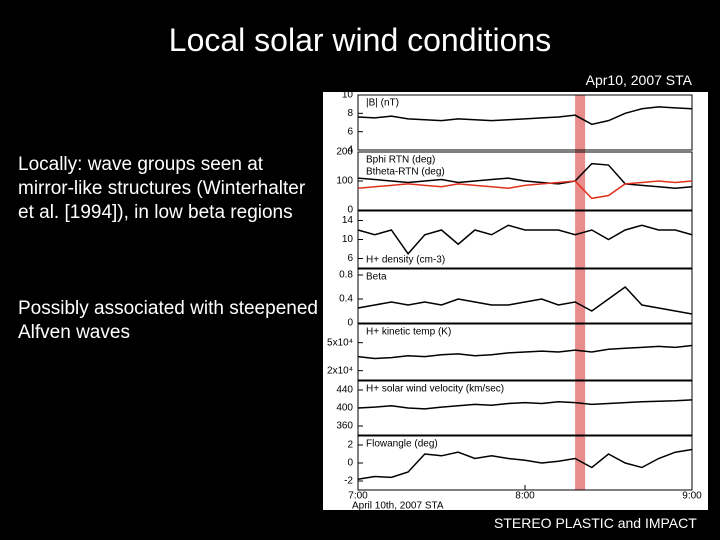 This screenshot has width=720, height=540. Describe the element at coordinates (344, 408) in the screenshot. I see `y-tick-label: 400` at that location.